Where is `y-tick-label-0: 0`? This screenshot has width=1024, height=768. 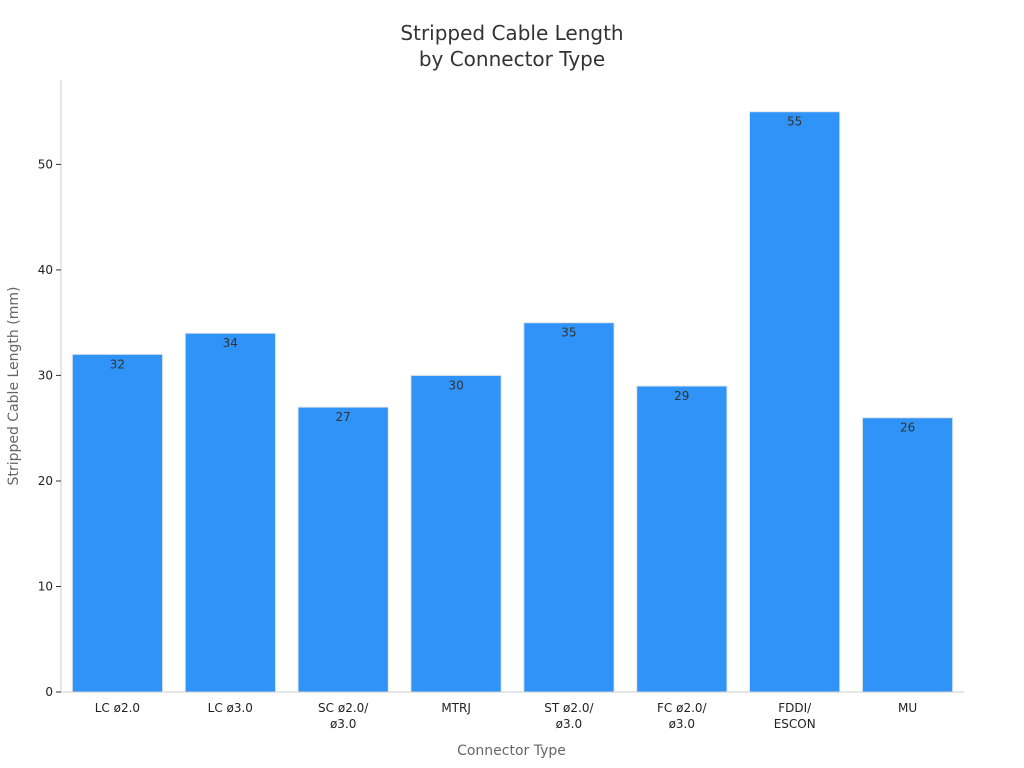
y-tick-label-0: 0 is located at coordinates (49, 692).